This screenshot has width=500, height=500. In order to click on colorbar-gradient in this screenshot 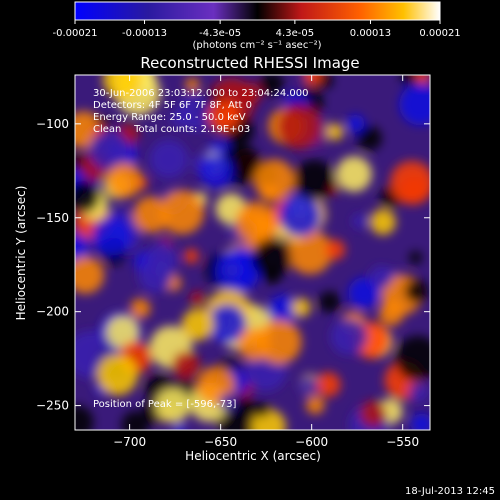, I will do `click(257, 11)`.